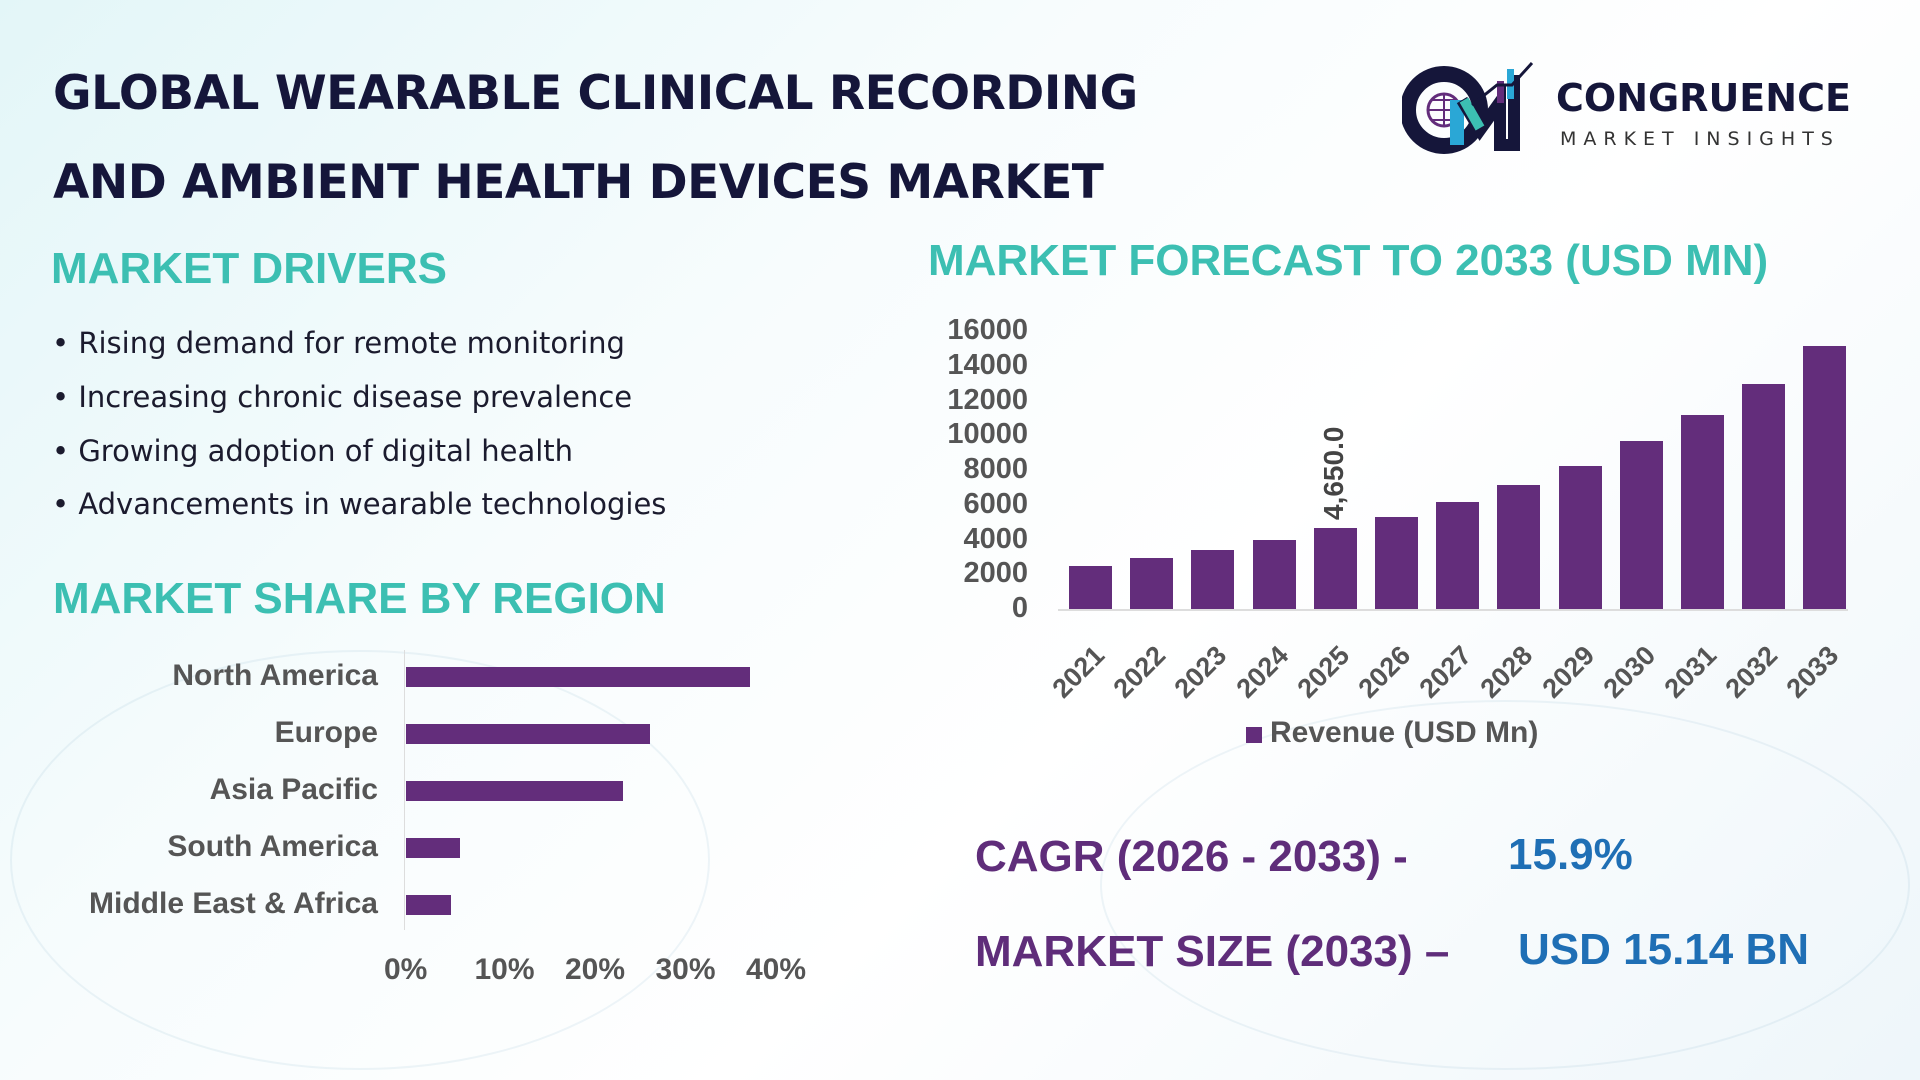 The image size is (1920, 1080). I want to click on cagr-label: CAGR (2026 - 2033) -, so click(1191, 856).